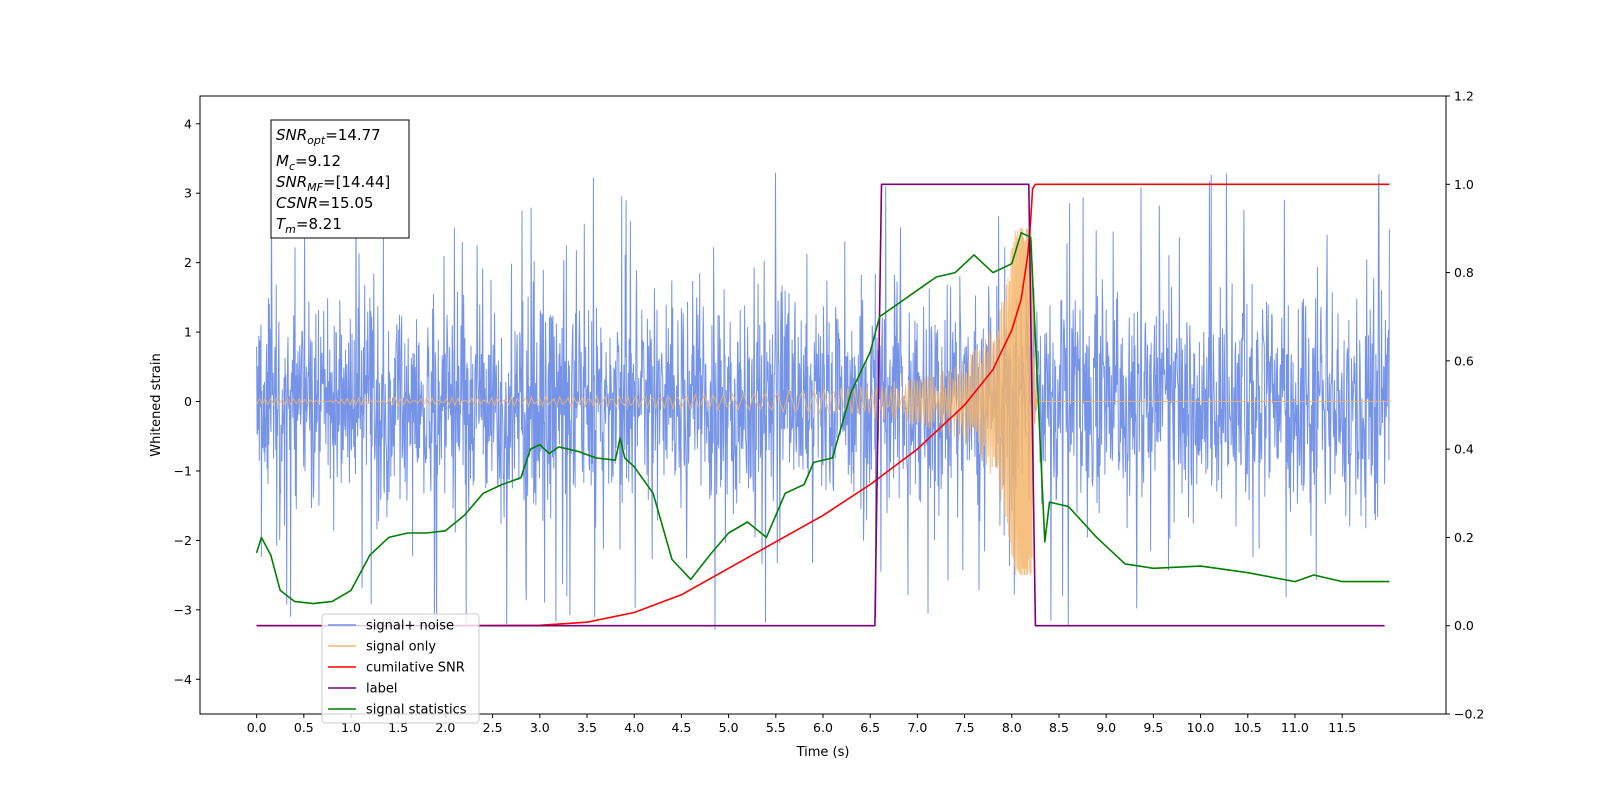 The image size is (1600, 800). What do you see at coordinates (1464, 360) in the screenshot?
I see `y-tick-label-right: 0.6` at bounding box center [1464, 360].